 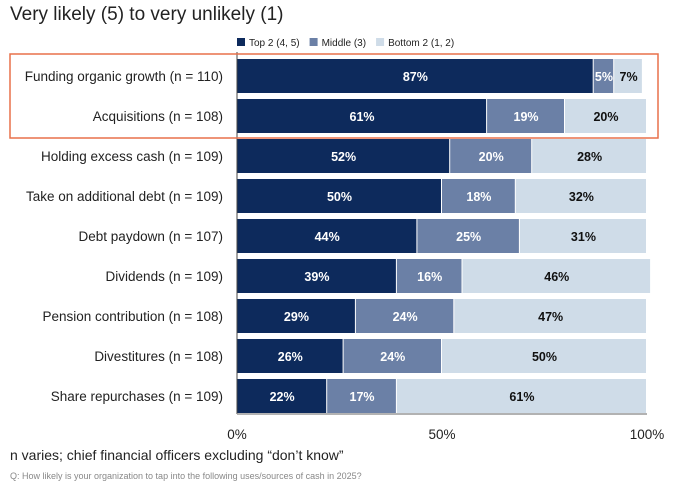 I want to click on data-label: 5%, so click(x=604, y=77).